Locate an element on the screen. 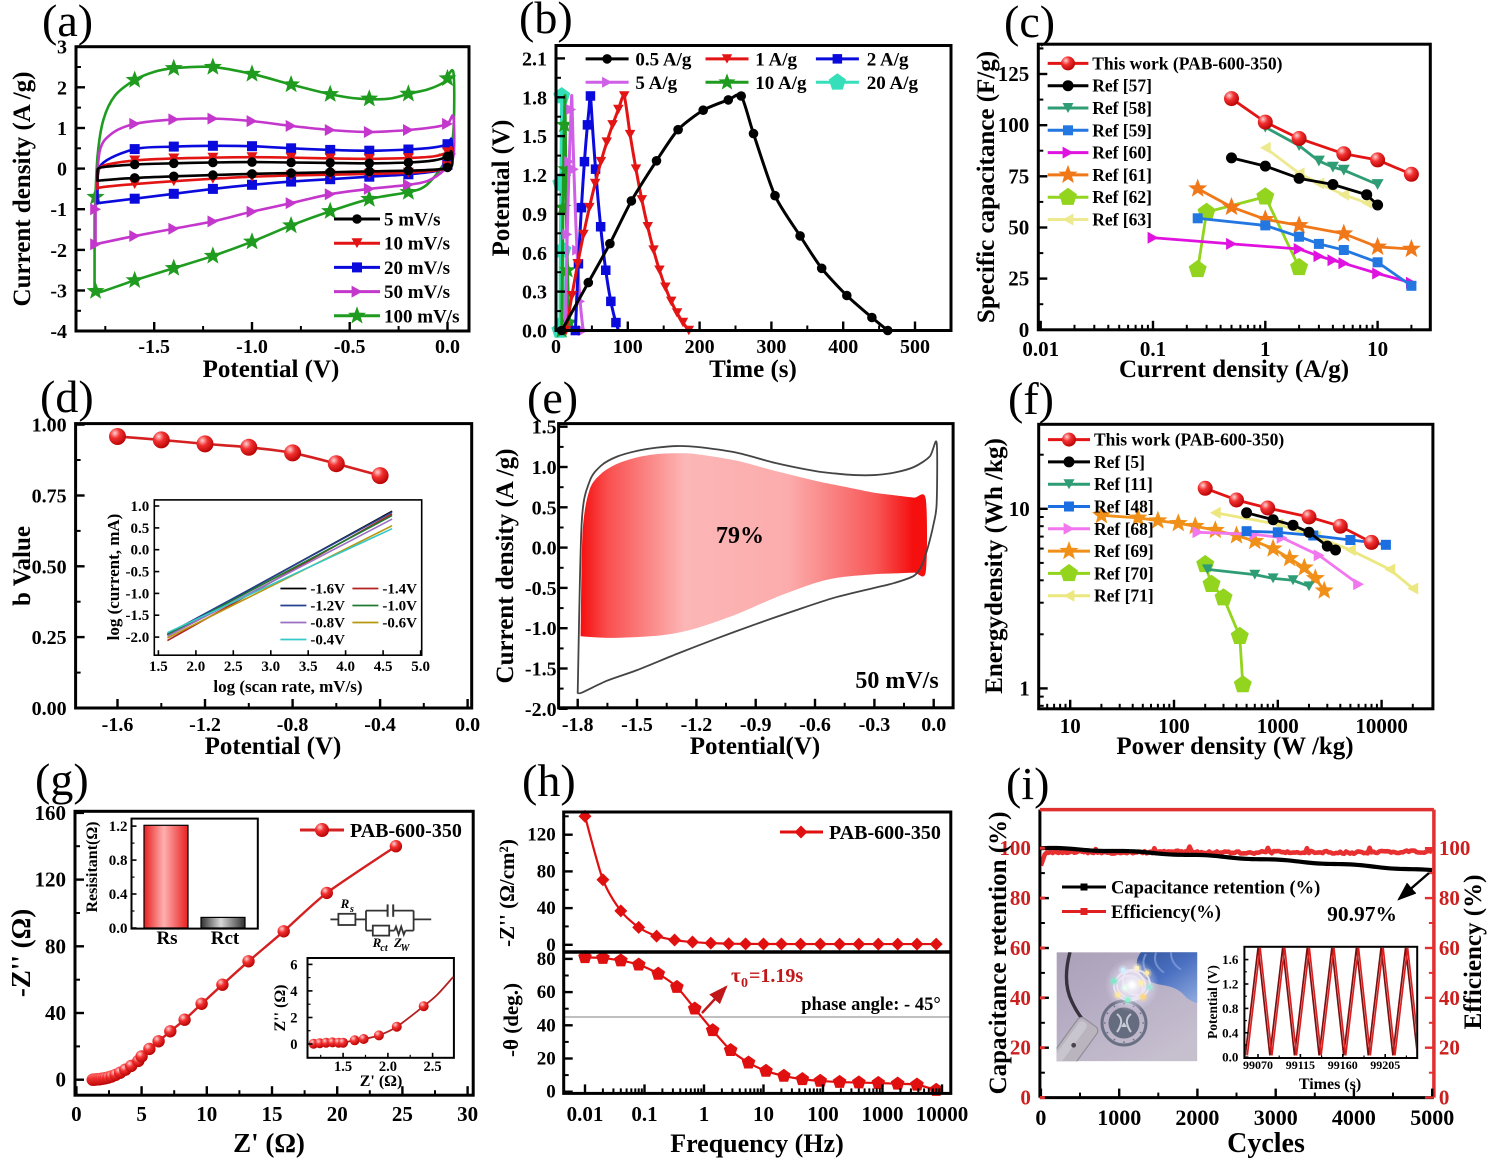 Image resolution: width=1500 pixels, height=1174 pixels. svg-text: -0.4V is located at coordinates (327, 641).